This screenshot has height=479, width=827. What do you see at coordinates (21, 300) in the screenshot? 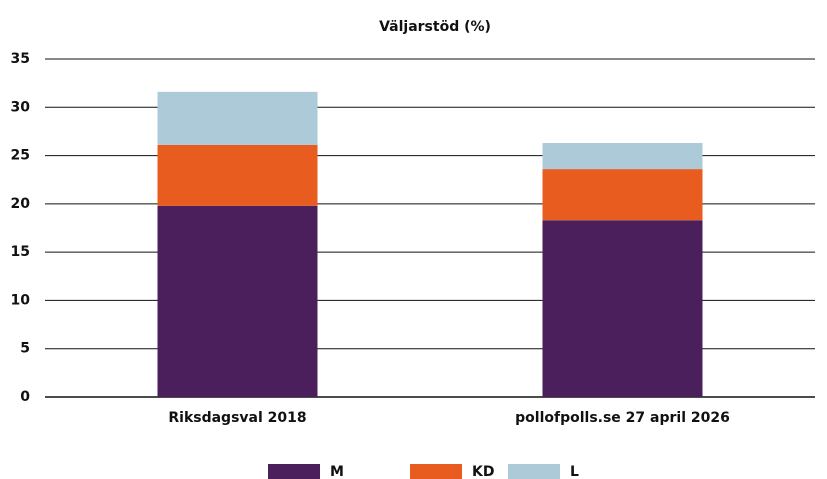
I see `y-tick-label: 10` at bounding box center [21, 300].